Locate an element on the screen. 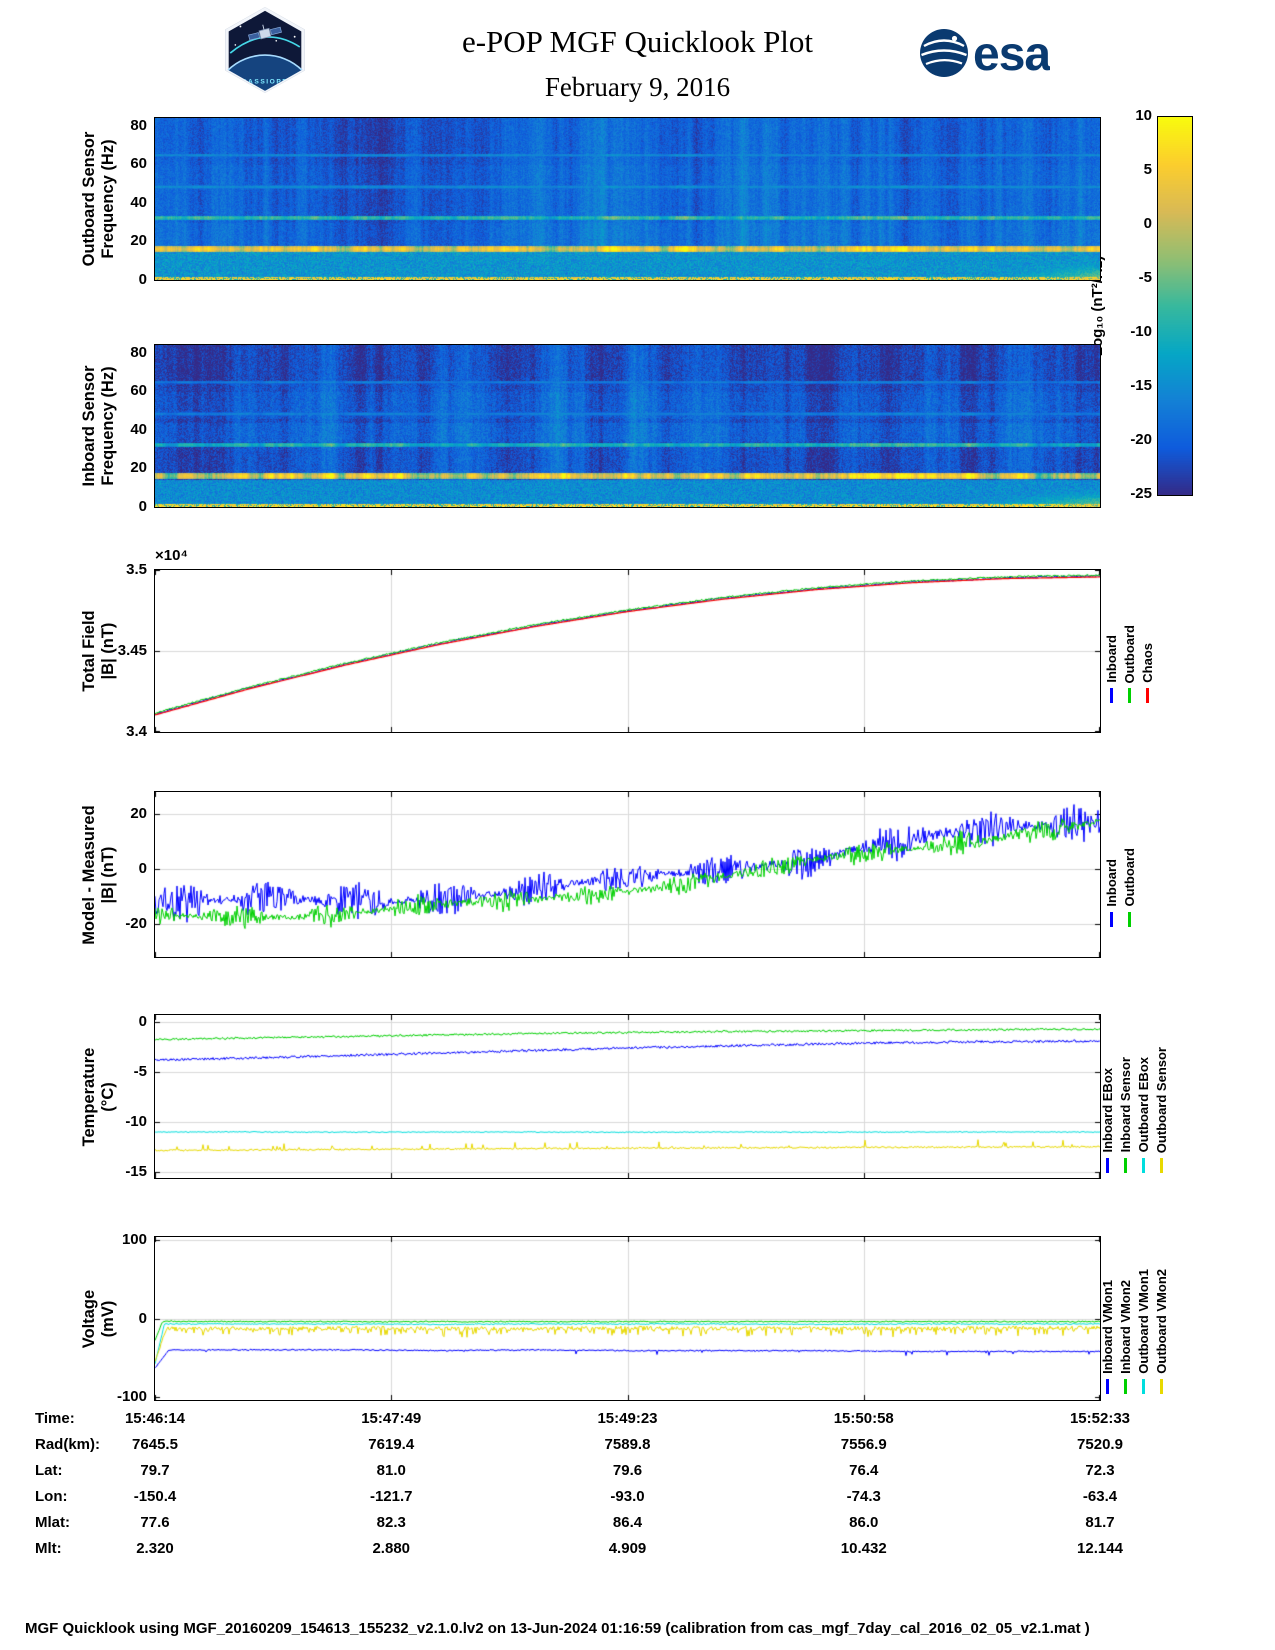 This screenshot has height=1650, width=1275. ephemeris-value: -93.0 is located at coordinates (627, 1496).